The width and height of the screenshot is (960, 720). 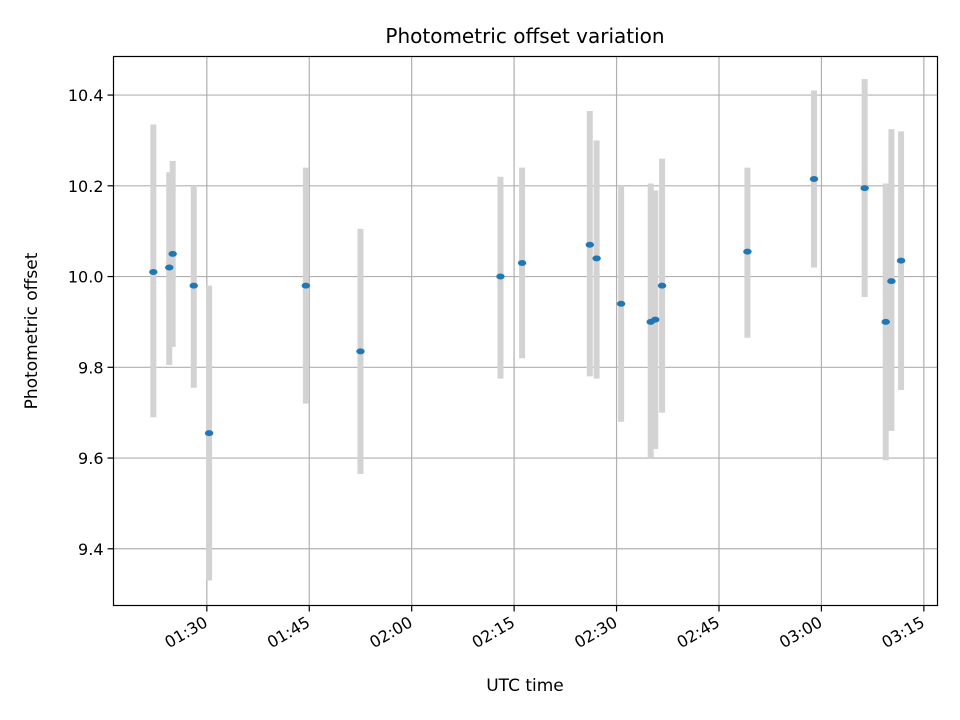 What do you see at coordinates (800, 633) in the screenshot?
I see `x-tick-label: 03:00` at bounding box center [800, 633].